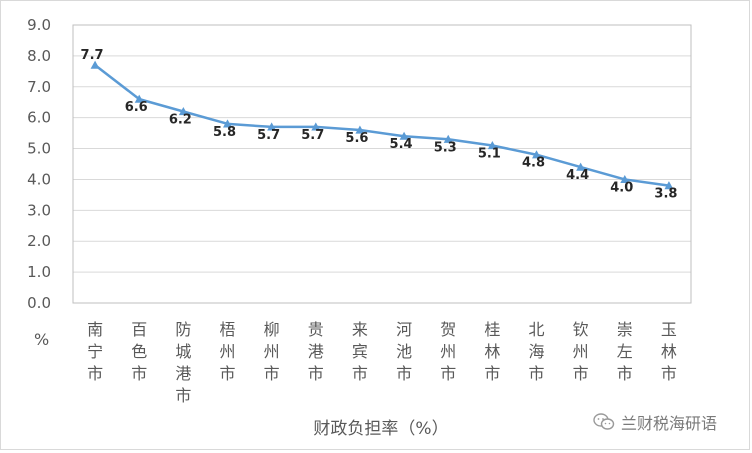  Describe the element at coordinates (39, 164) in the screenshot. I see `y-tick-labels: 0.0 1.0 2.0 3.0 4.0 5.0 6.0 7.0 8.0 9.0` at that location.